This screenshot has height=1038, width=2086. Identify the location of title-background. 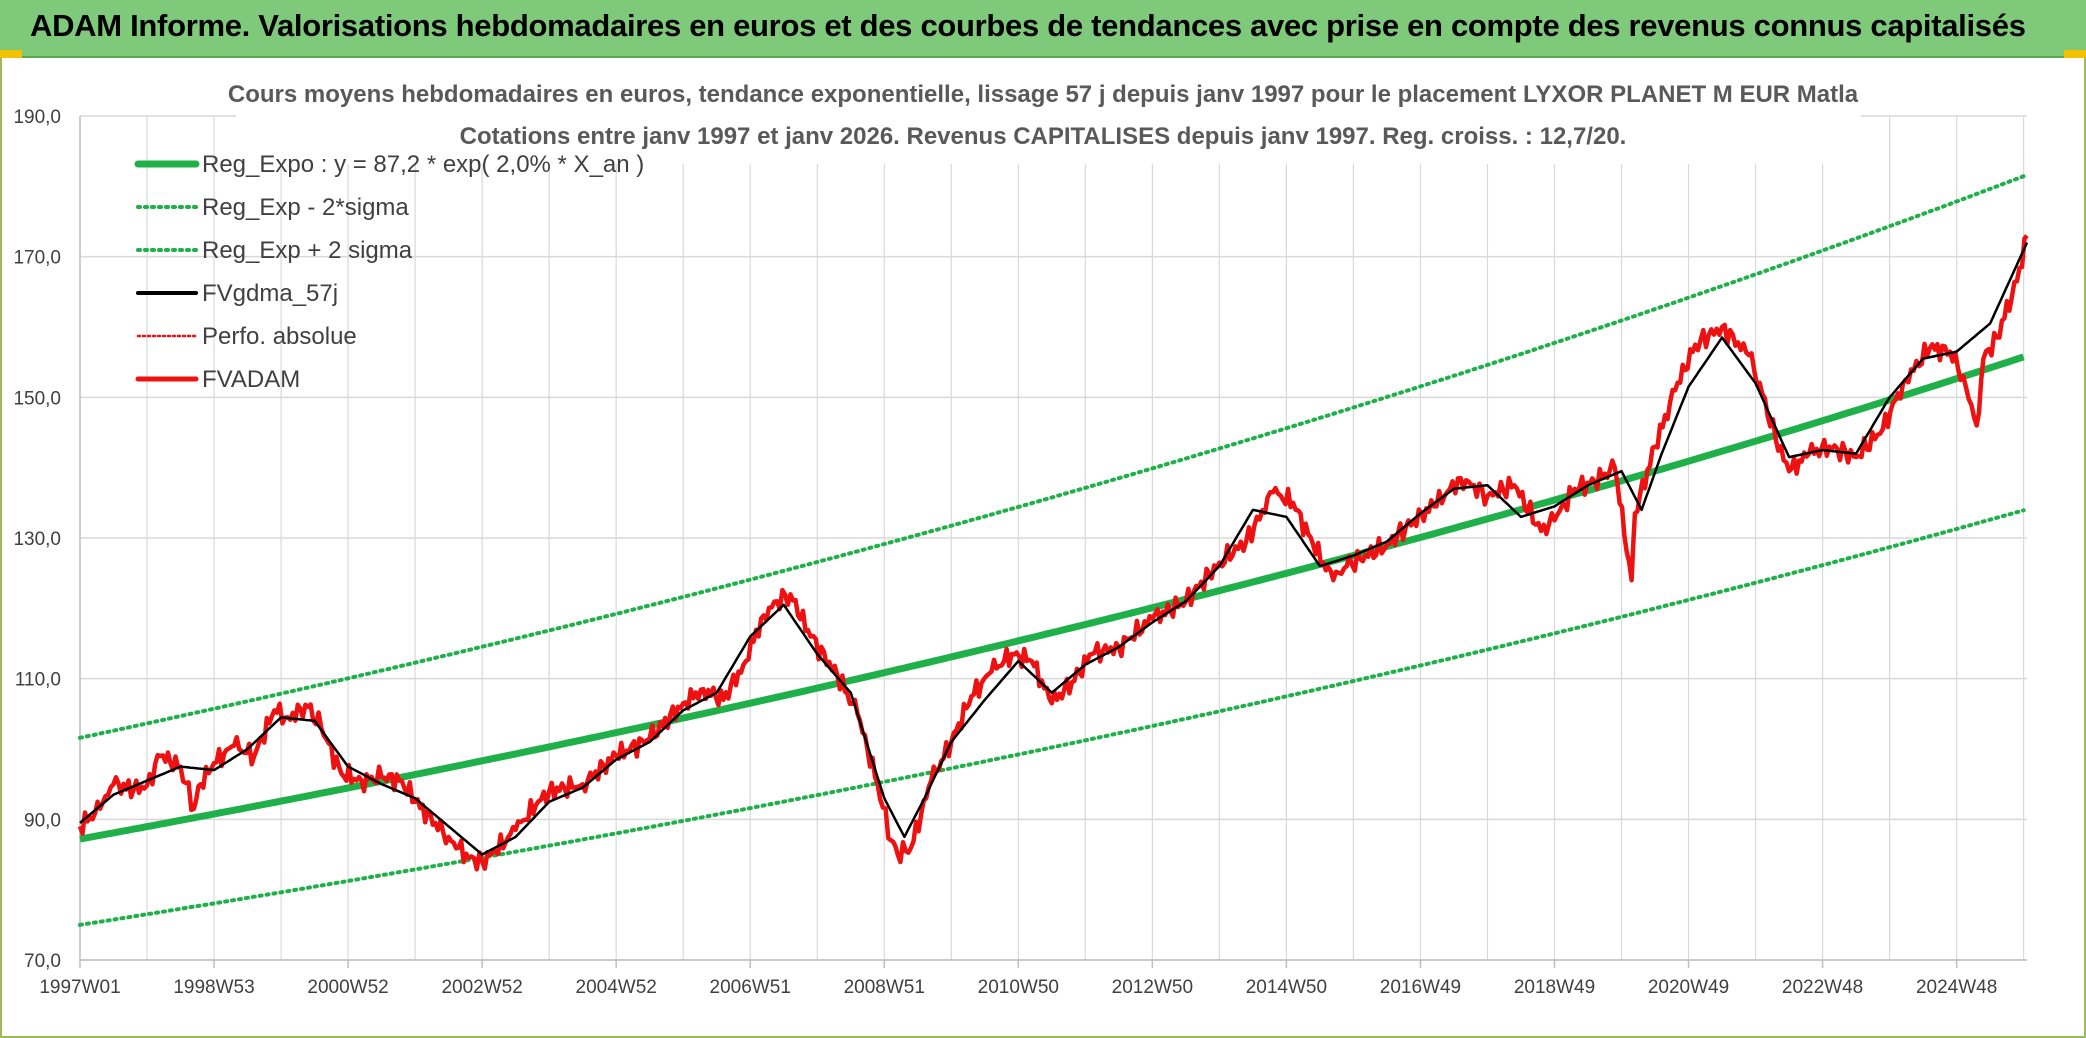
(1048, 114).